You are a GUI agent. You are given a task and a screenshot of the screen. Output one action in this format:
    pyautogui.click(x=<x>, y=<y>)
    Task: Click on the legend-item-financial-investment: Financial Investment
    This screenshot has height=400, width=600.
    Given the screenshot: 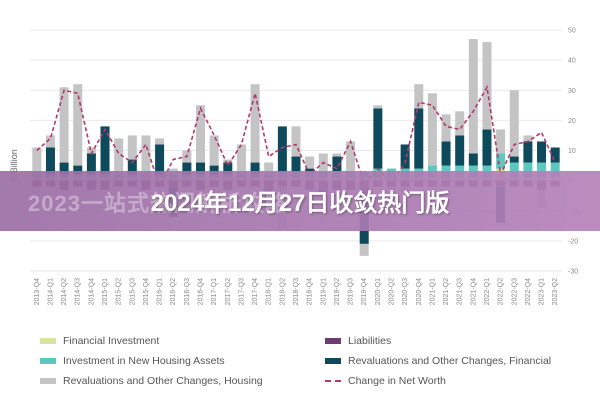 What is the action you would take?
    pyautogui.click(x=182, y=341)
    